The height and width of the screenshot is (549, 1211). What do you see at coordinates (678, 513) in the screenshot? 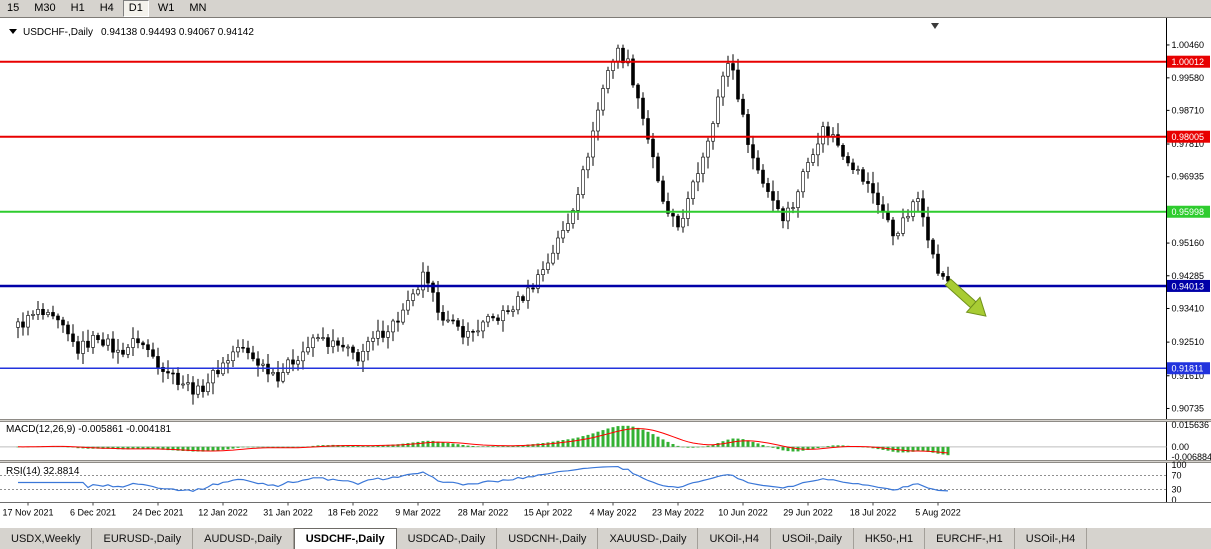
I see `date-axis-tick: 23 May 2022` at bounding box center [678, 513].